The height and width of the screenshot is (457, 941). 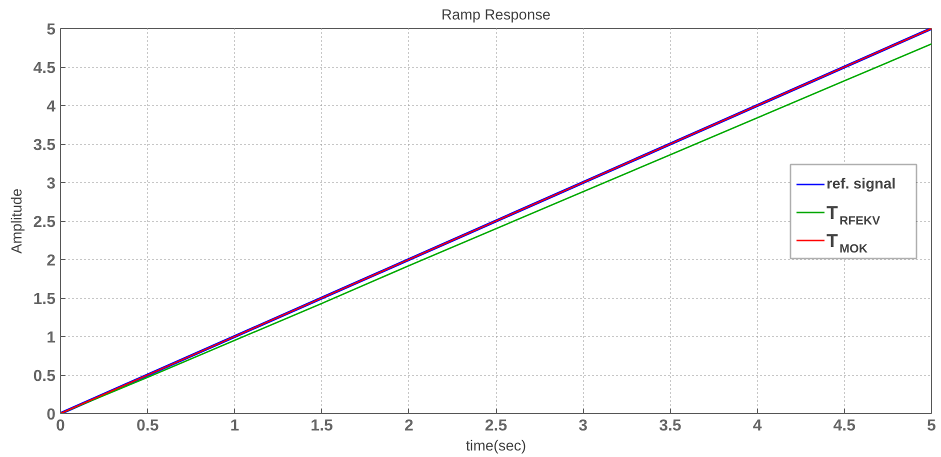 I want to click on y-tick-label: 4, so click(x=51, y=107).